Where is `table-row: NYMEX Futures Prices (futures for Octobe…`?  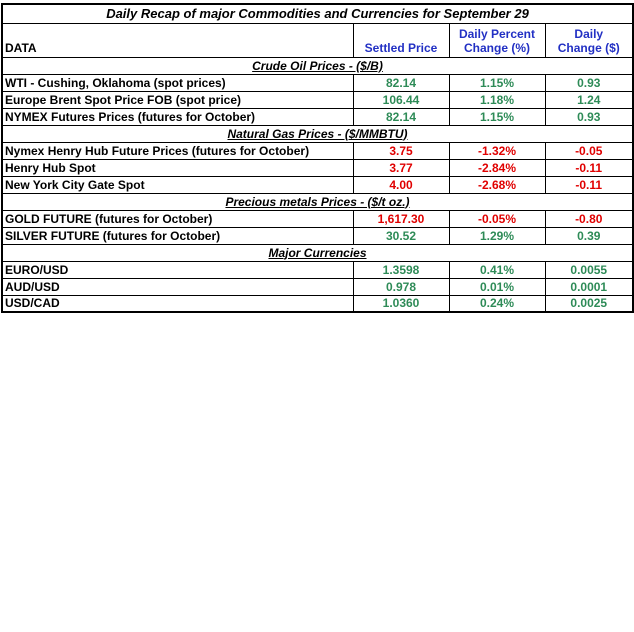
table-row: NYMEX Futures Prices (futures for Octobe… is located at coordinates (317, 116).